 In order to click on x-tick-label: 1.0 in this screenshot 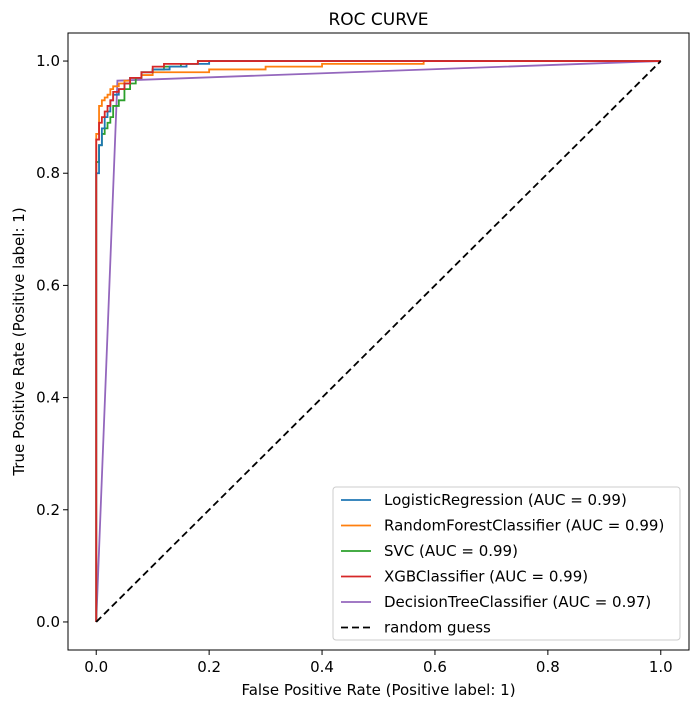, I will do `click(661, 667)`.